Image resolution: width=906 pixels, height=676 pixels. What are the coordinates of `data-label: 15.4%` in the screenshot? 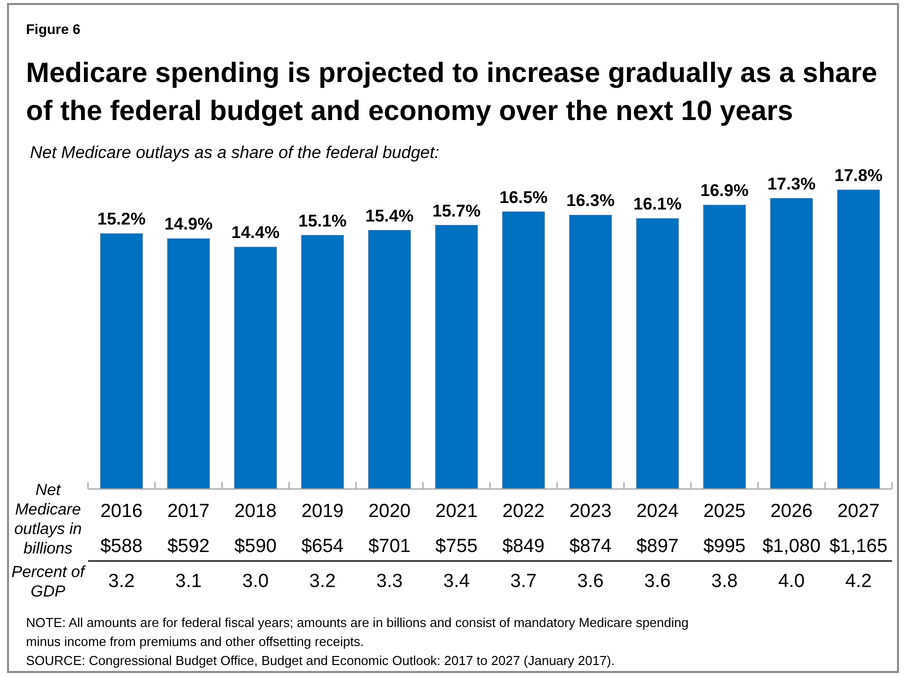 It's located at (389, 216).